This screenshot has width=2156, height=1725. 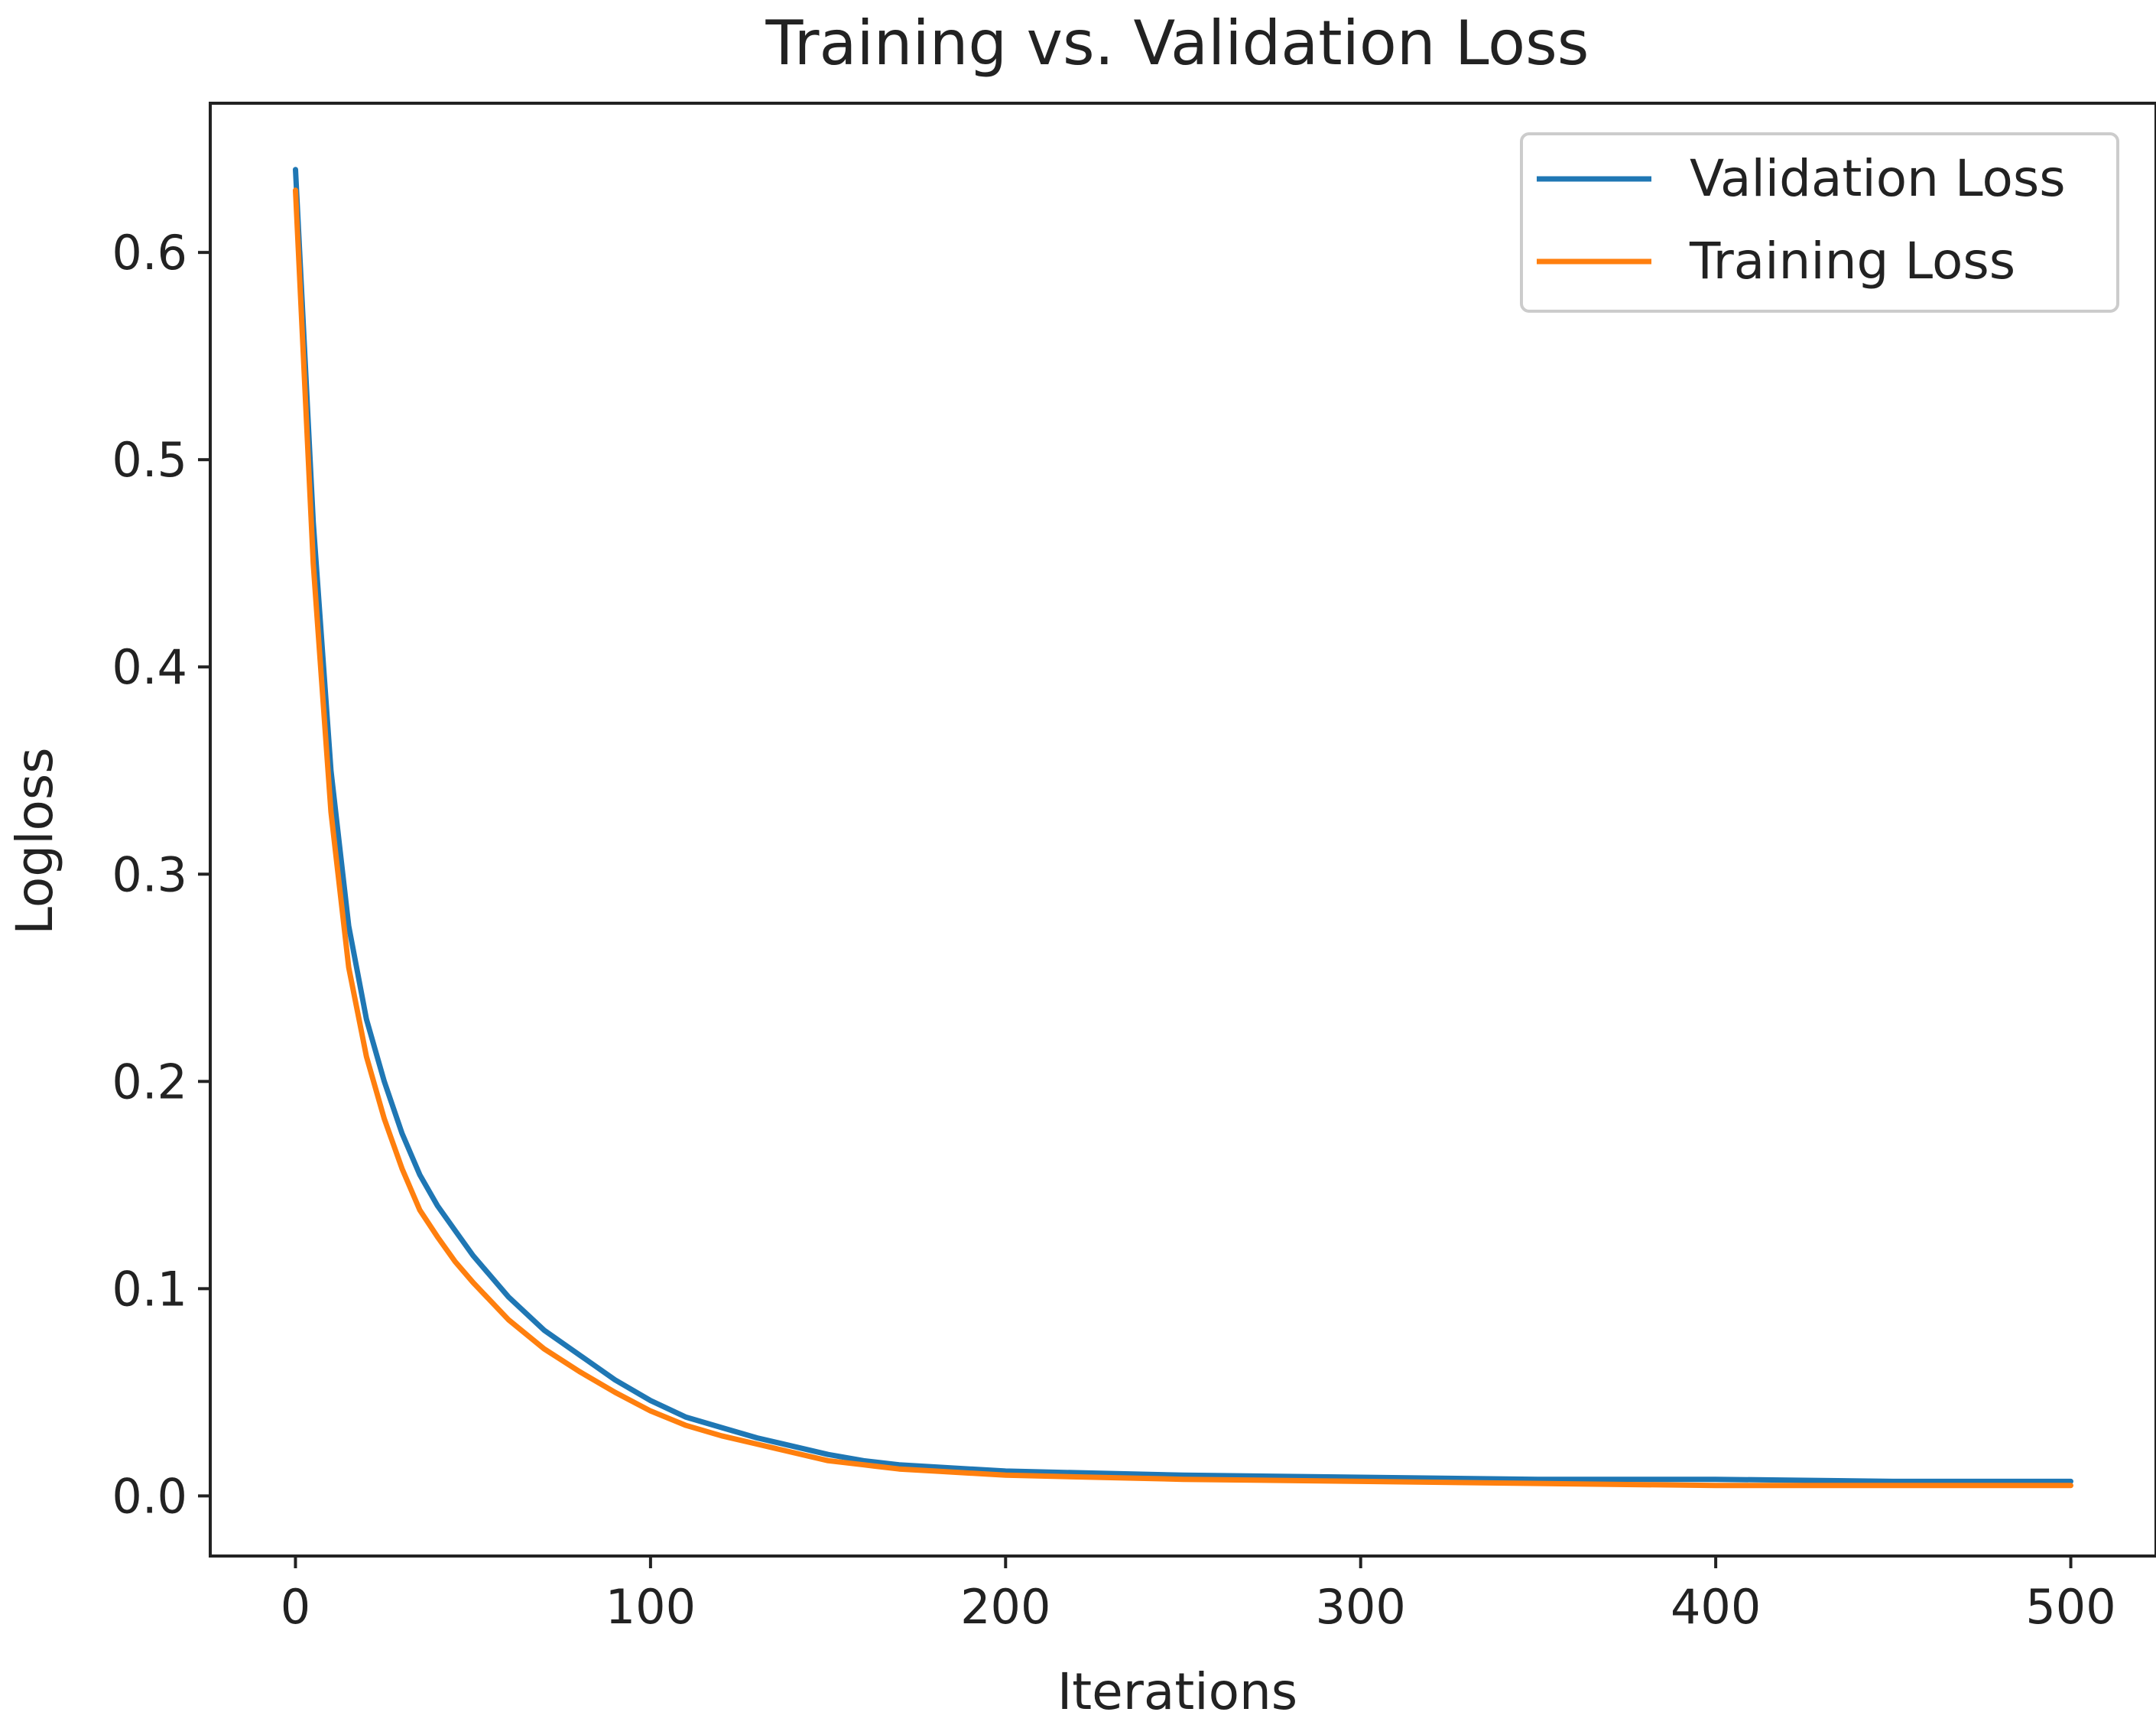 What do you see at coordinates (149, 1496) in the screenshot?
I see `y-tick-label: 0.0` at bounding box center [149, 1496].